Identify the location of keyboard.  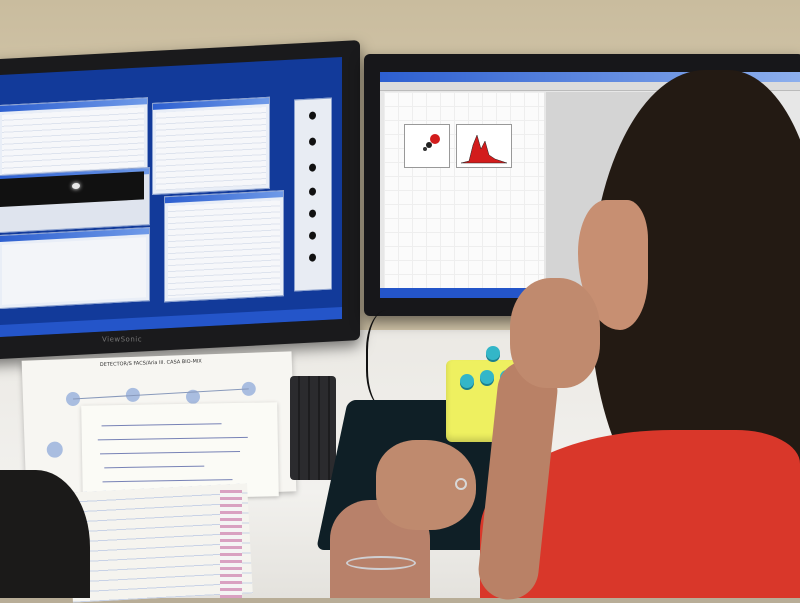
(313, 428).